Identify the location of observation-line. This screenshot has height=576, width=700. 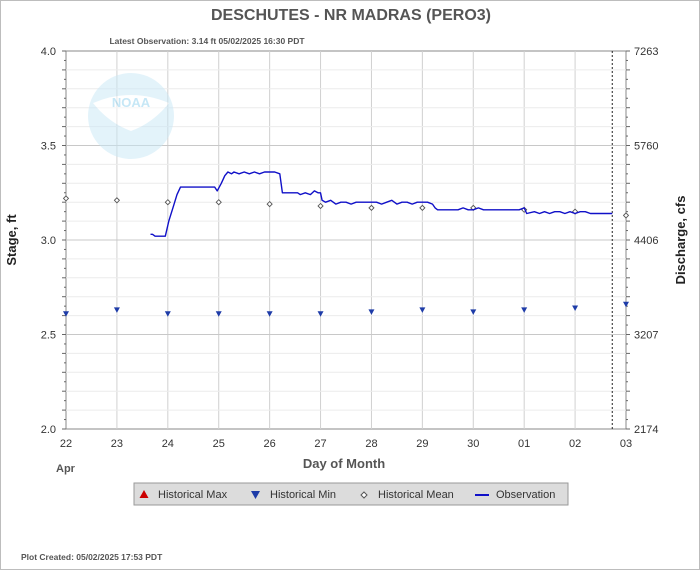
(381, 204).